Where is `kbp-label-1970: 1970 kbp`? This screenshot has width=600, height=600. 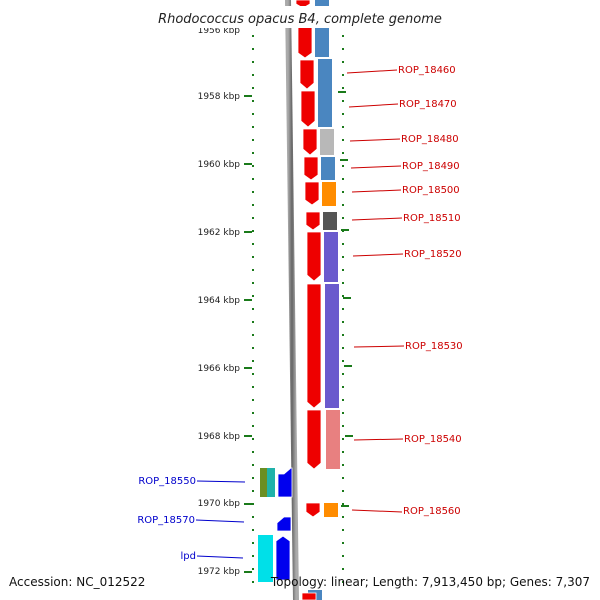 kbp-label-1970: 1970 kbp is located at coordinates (219, 504).